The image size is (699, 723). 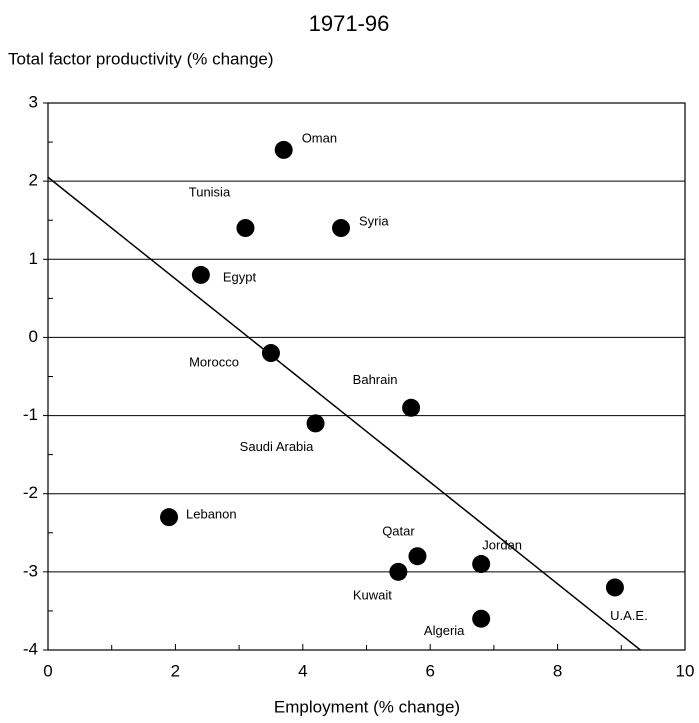 I want to click on y-tick-label: 1, so click(x=33, y=258).